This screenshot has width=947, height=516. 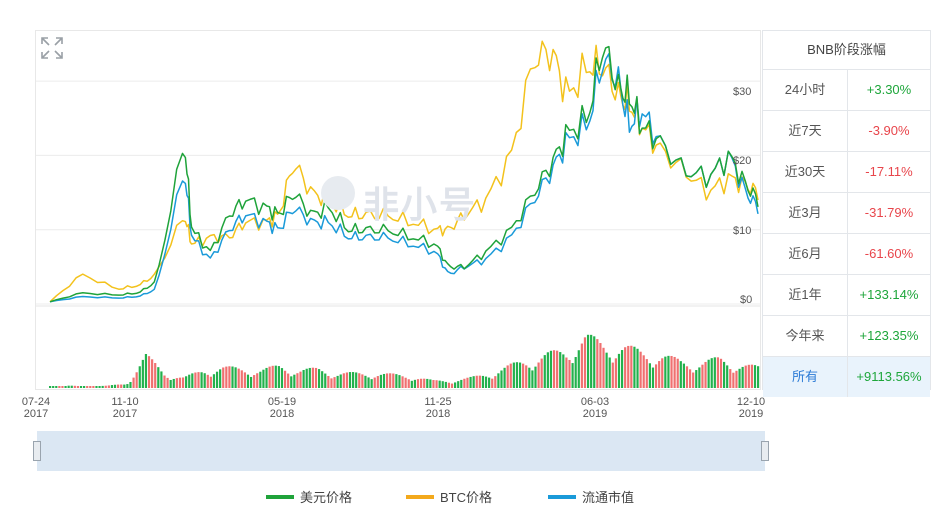 What do you see at coordinates (309, 496) in the screenshot?
I see `legend-item-usd: 美元价格` at bounding box center [309, 496].